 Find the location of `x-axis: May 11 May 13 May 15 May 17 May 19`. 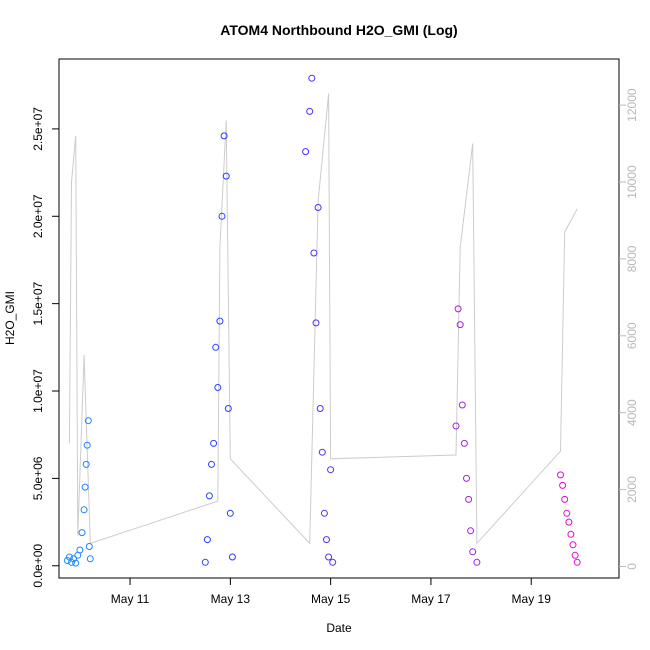

x-axis: May 11 May 13 May 15 May 17 May 19 is located at coordinates (331, 592).